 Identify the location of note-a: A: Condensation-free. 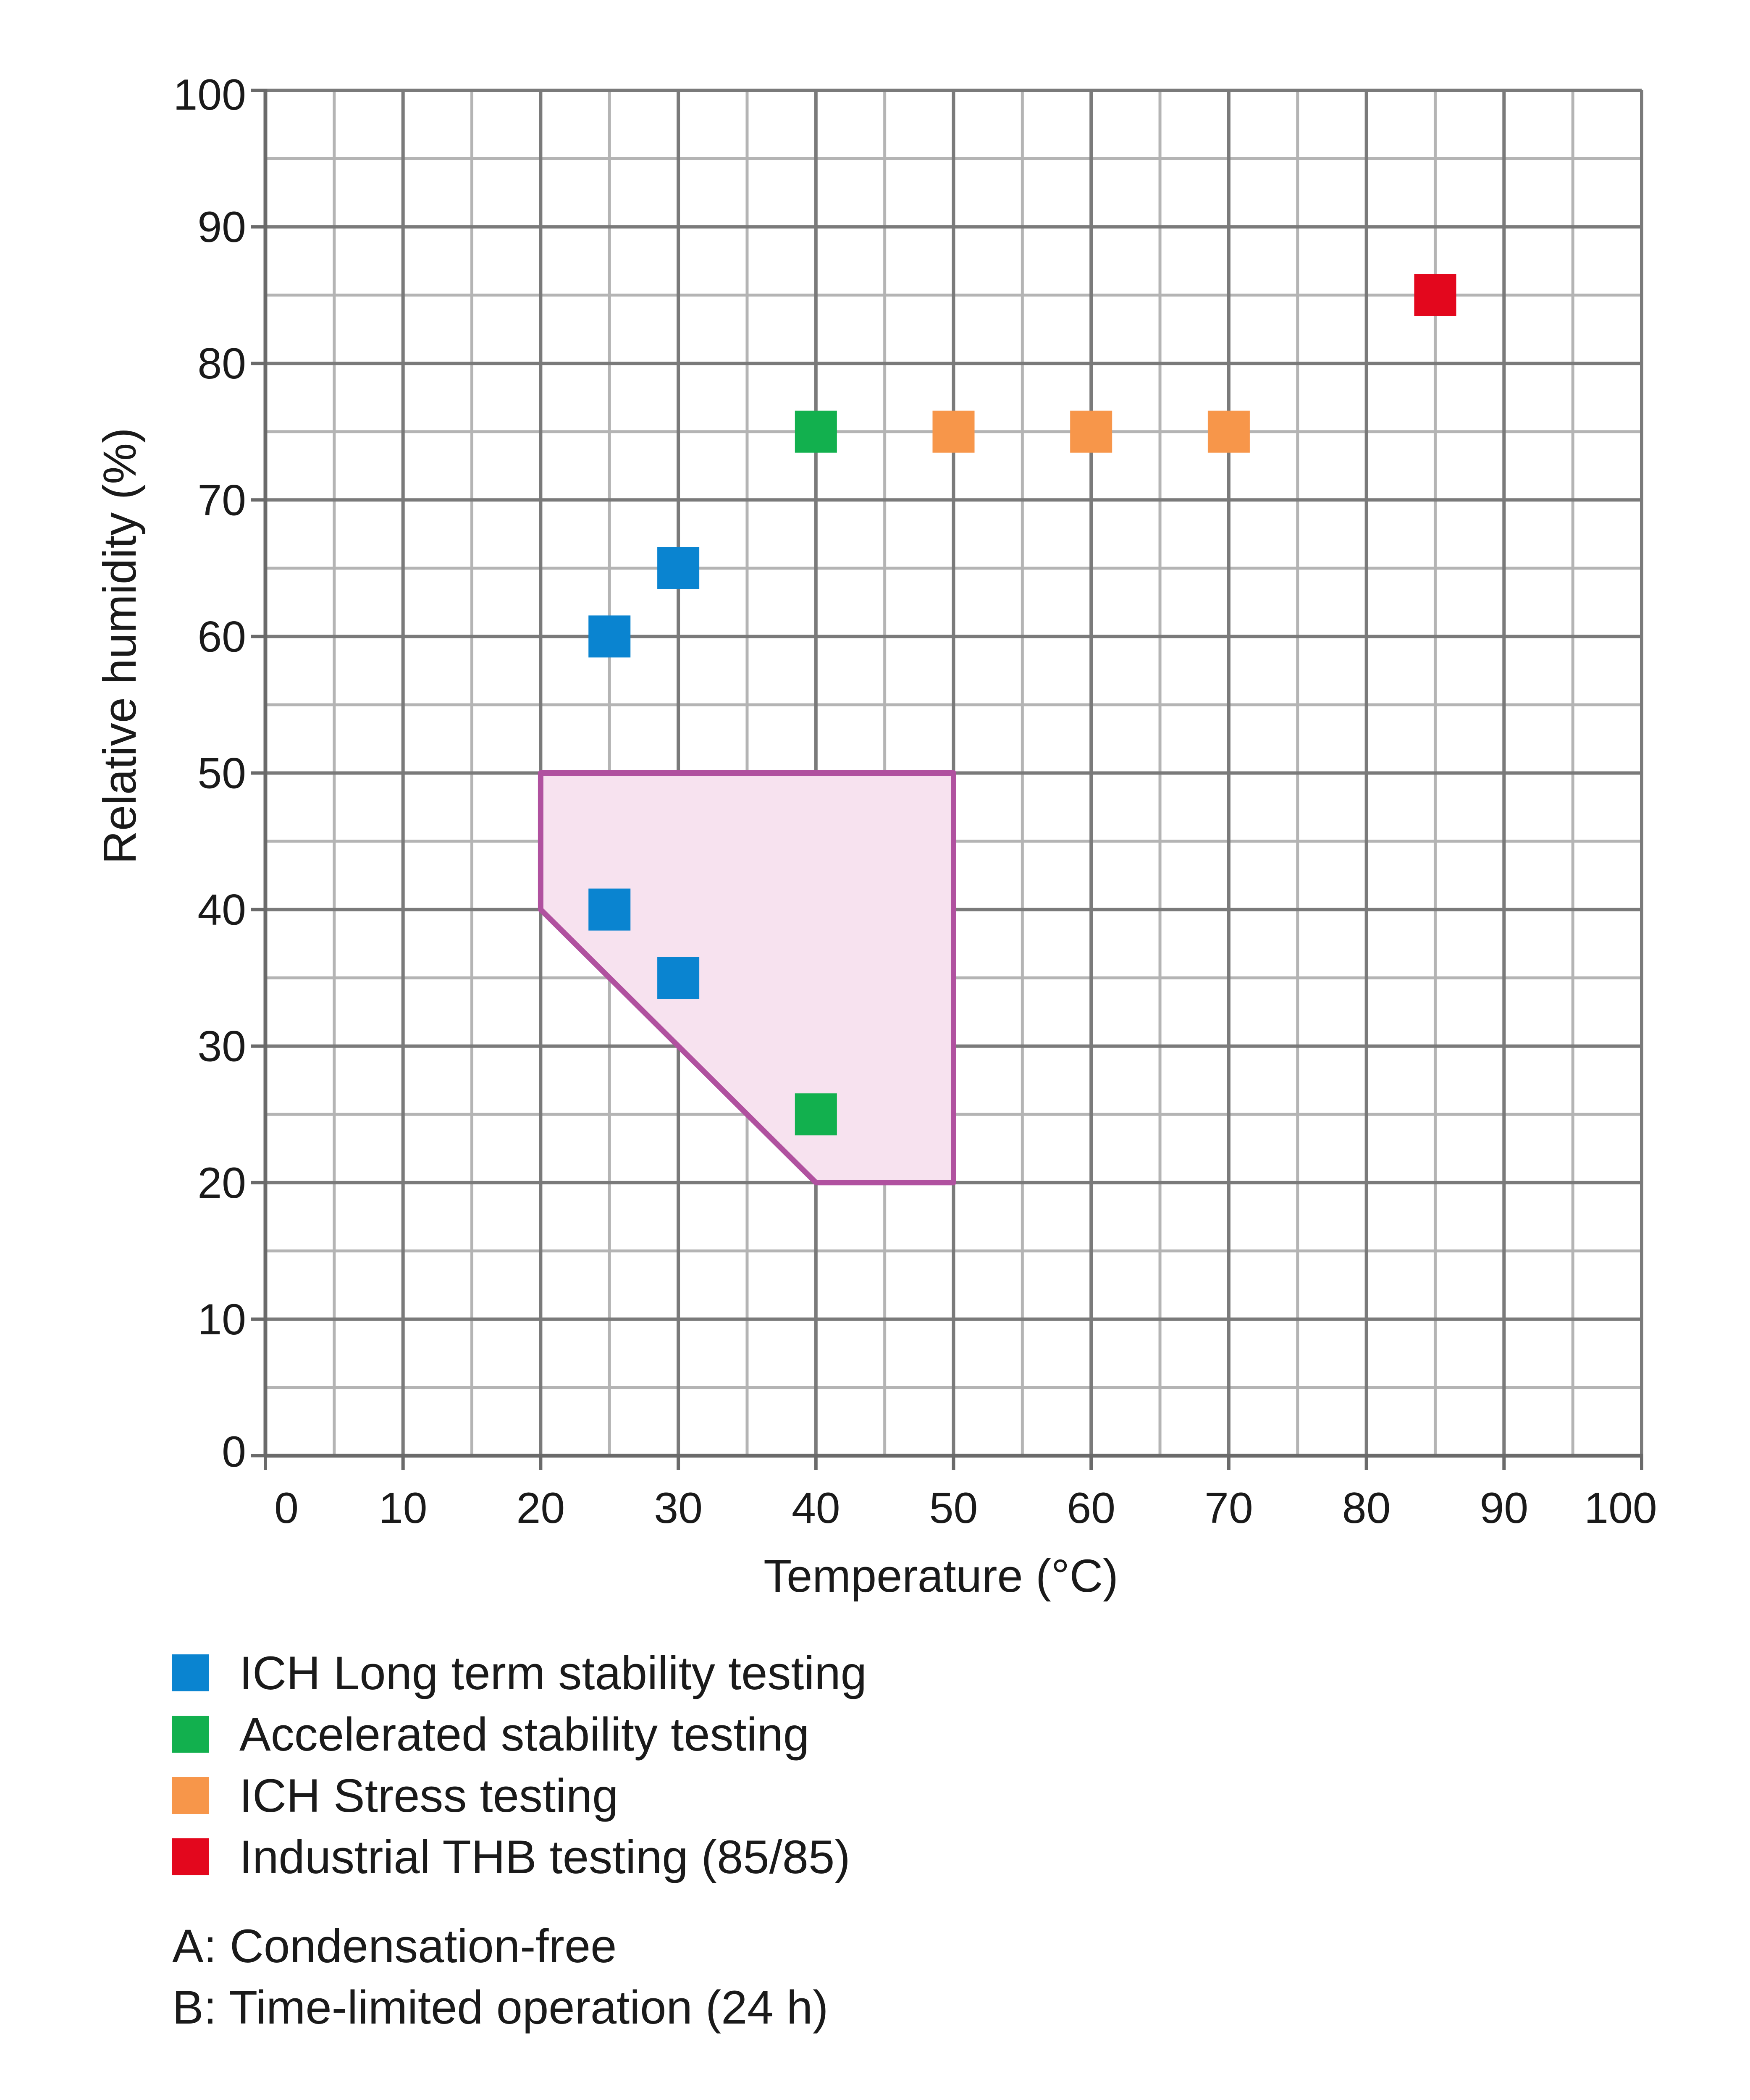
(500, 1946).